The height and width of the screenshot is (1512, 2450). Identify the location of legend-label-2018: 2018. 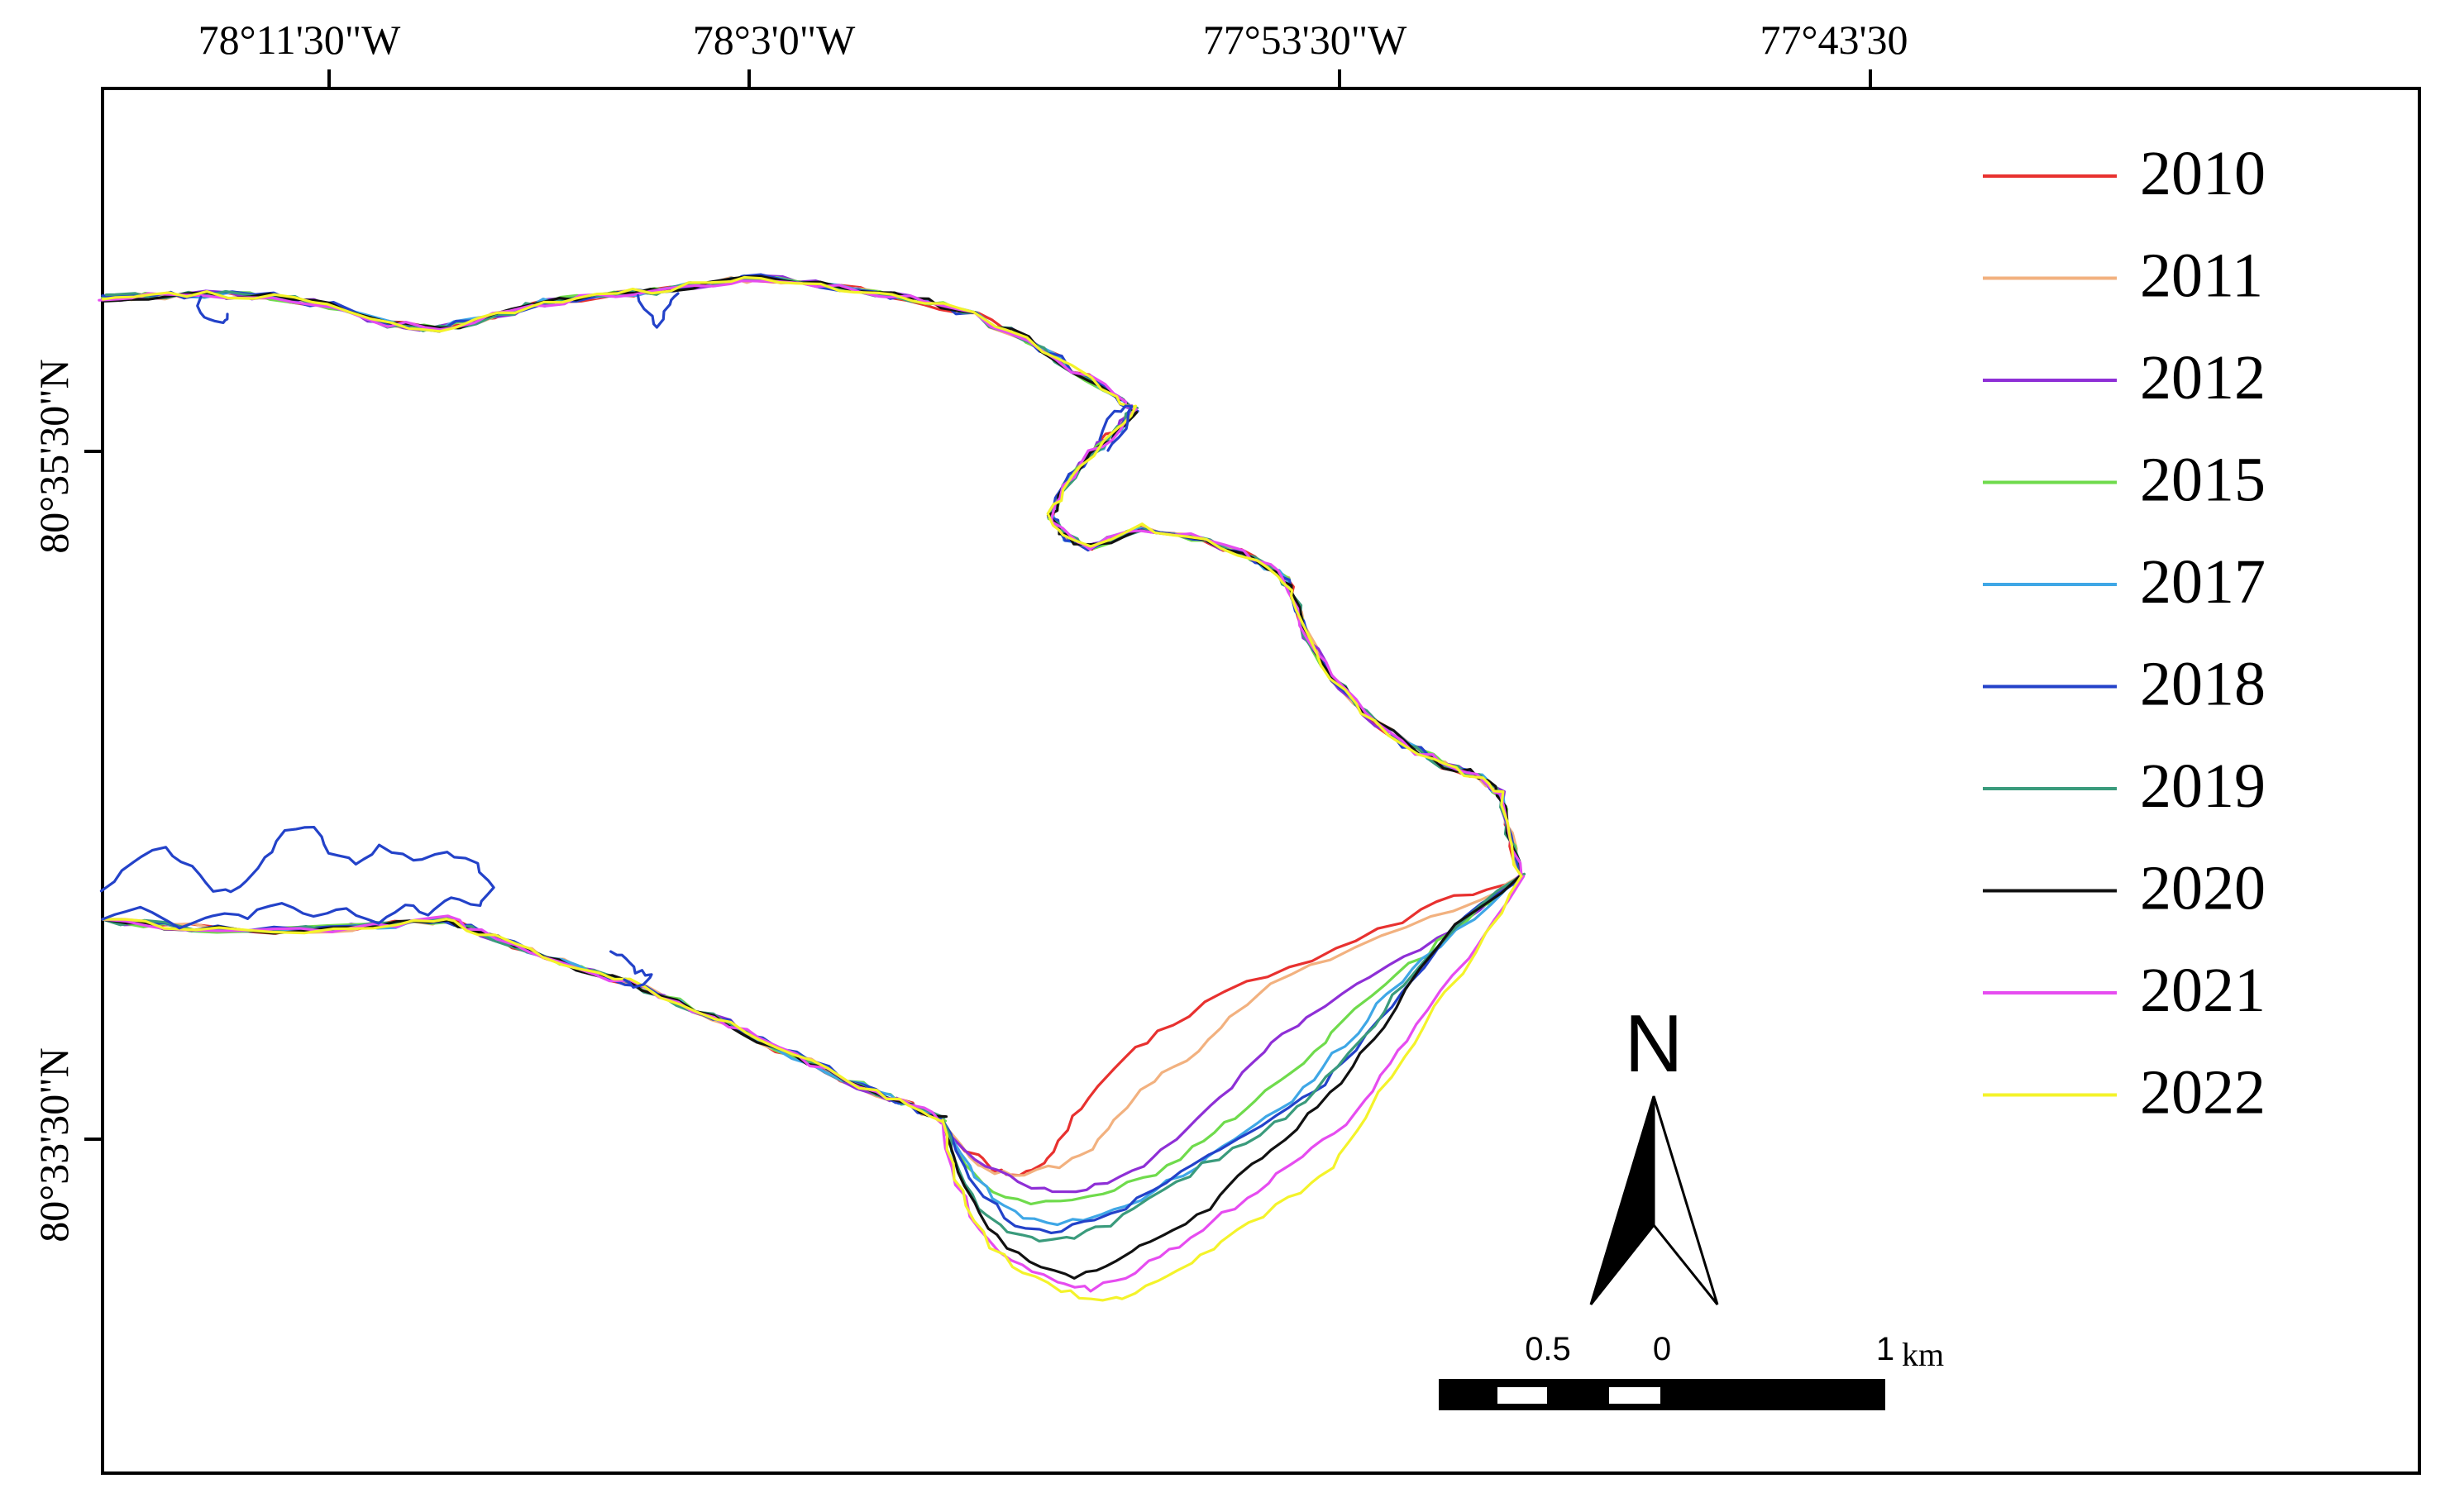
(2203, 684).